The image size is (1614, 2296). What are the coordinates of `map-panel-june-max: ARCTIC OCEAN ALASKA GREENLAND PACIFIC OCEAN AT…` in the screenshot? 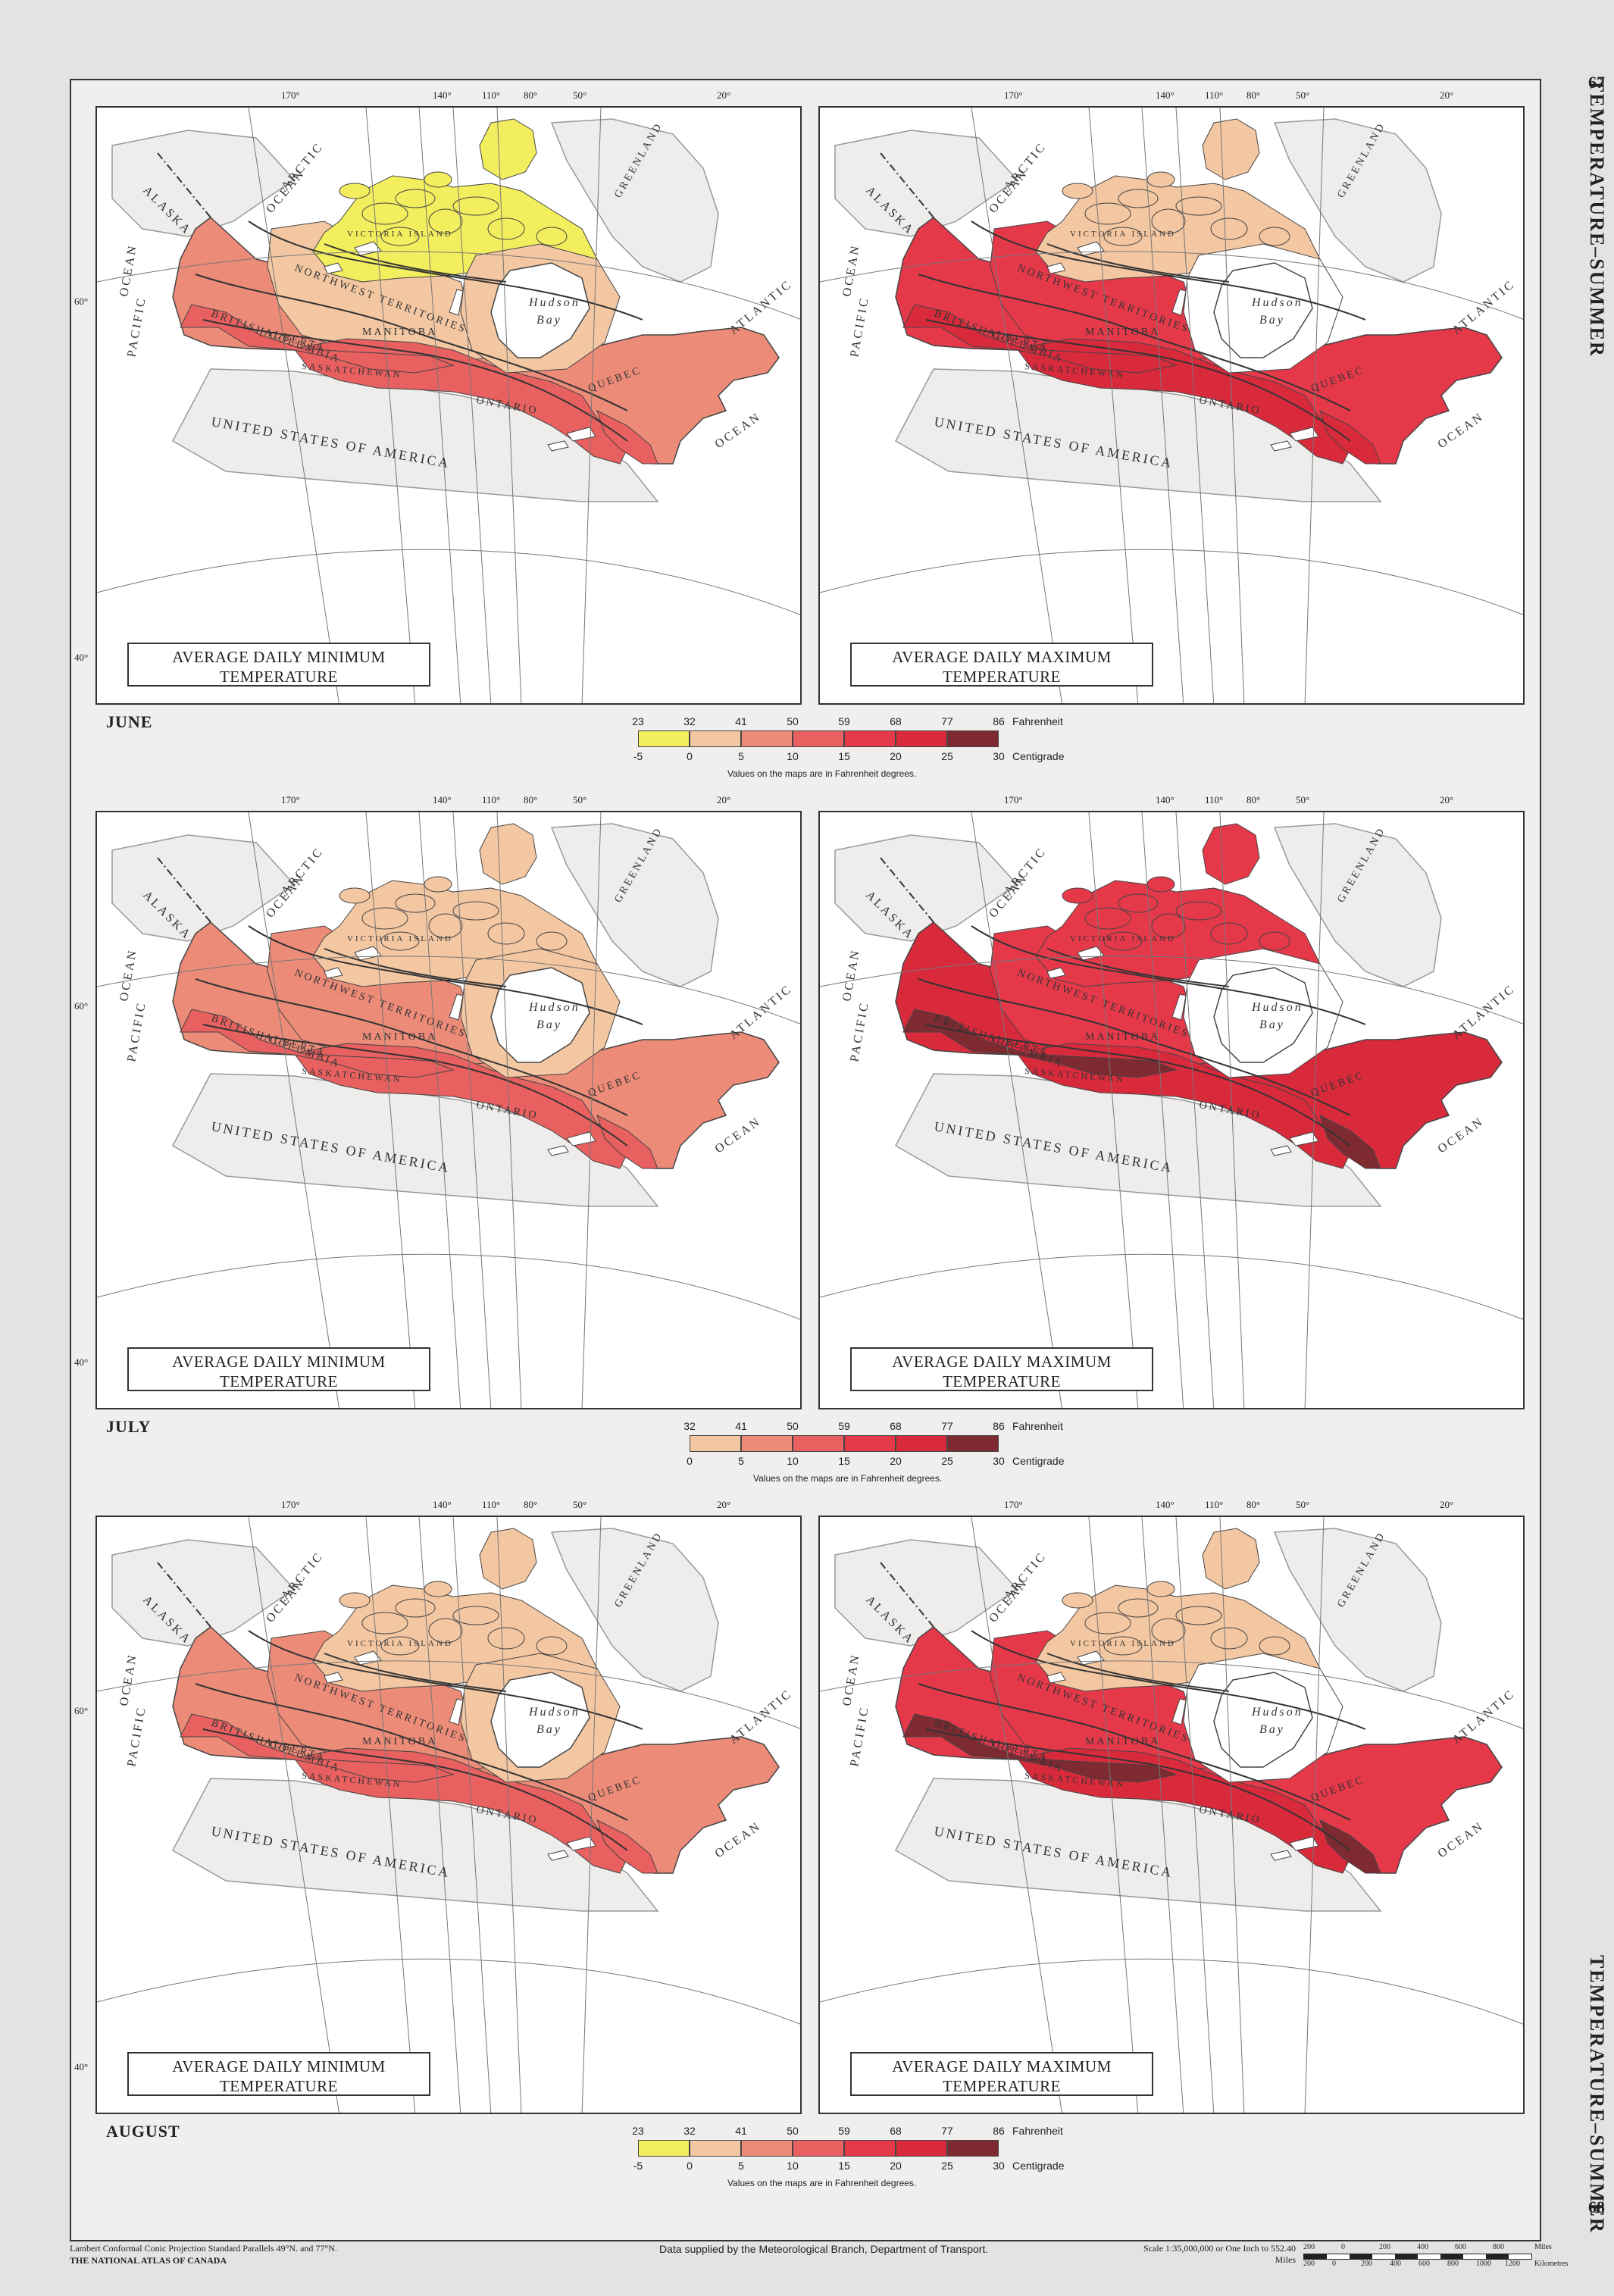 It's located at (1171, 406).